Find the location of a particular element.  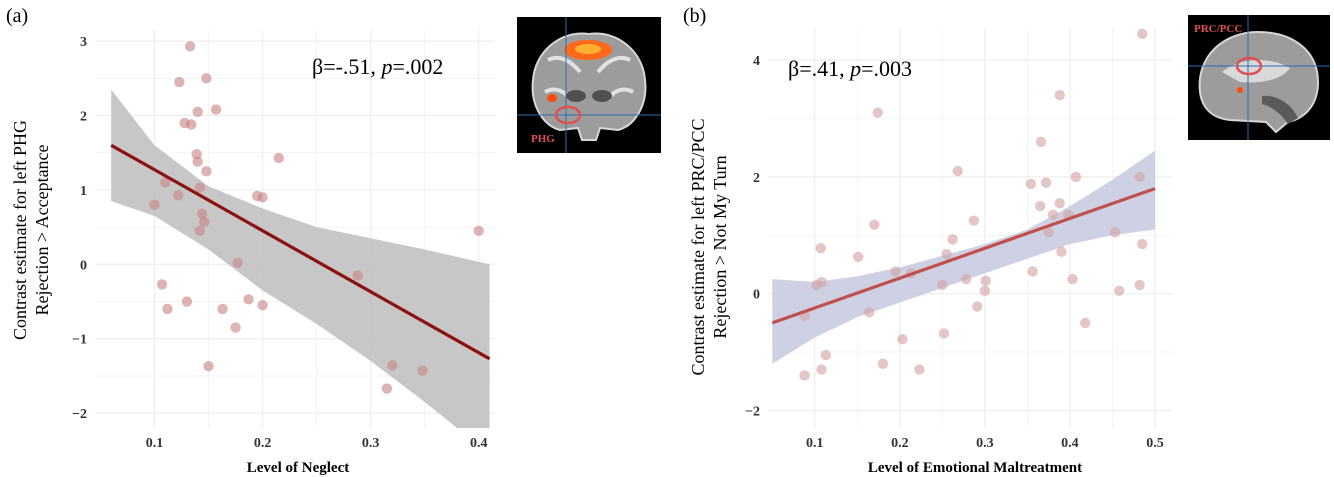

panel-b-x-tick-label: 0.3 is located at coordinates (985, 443).